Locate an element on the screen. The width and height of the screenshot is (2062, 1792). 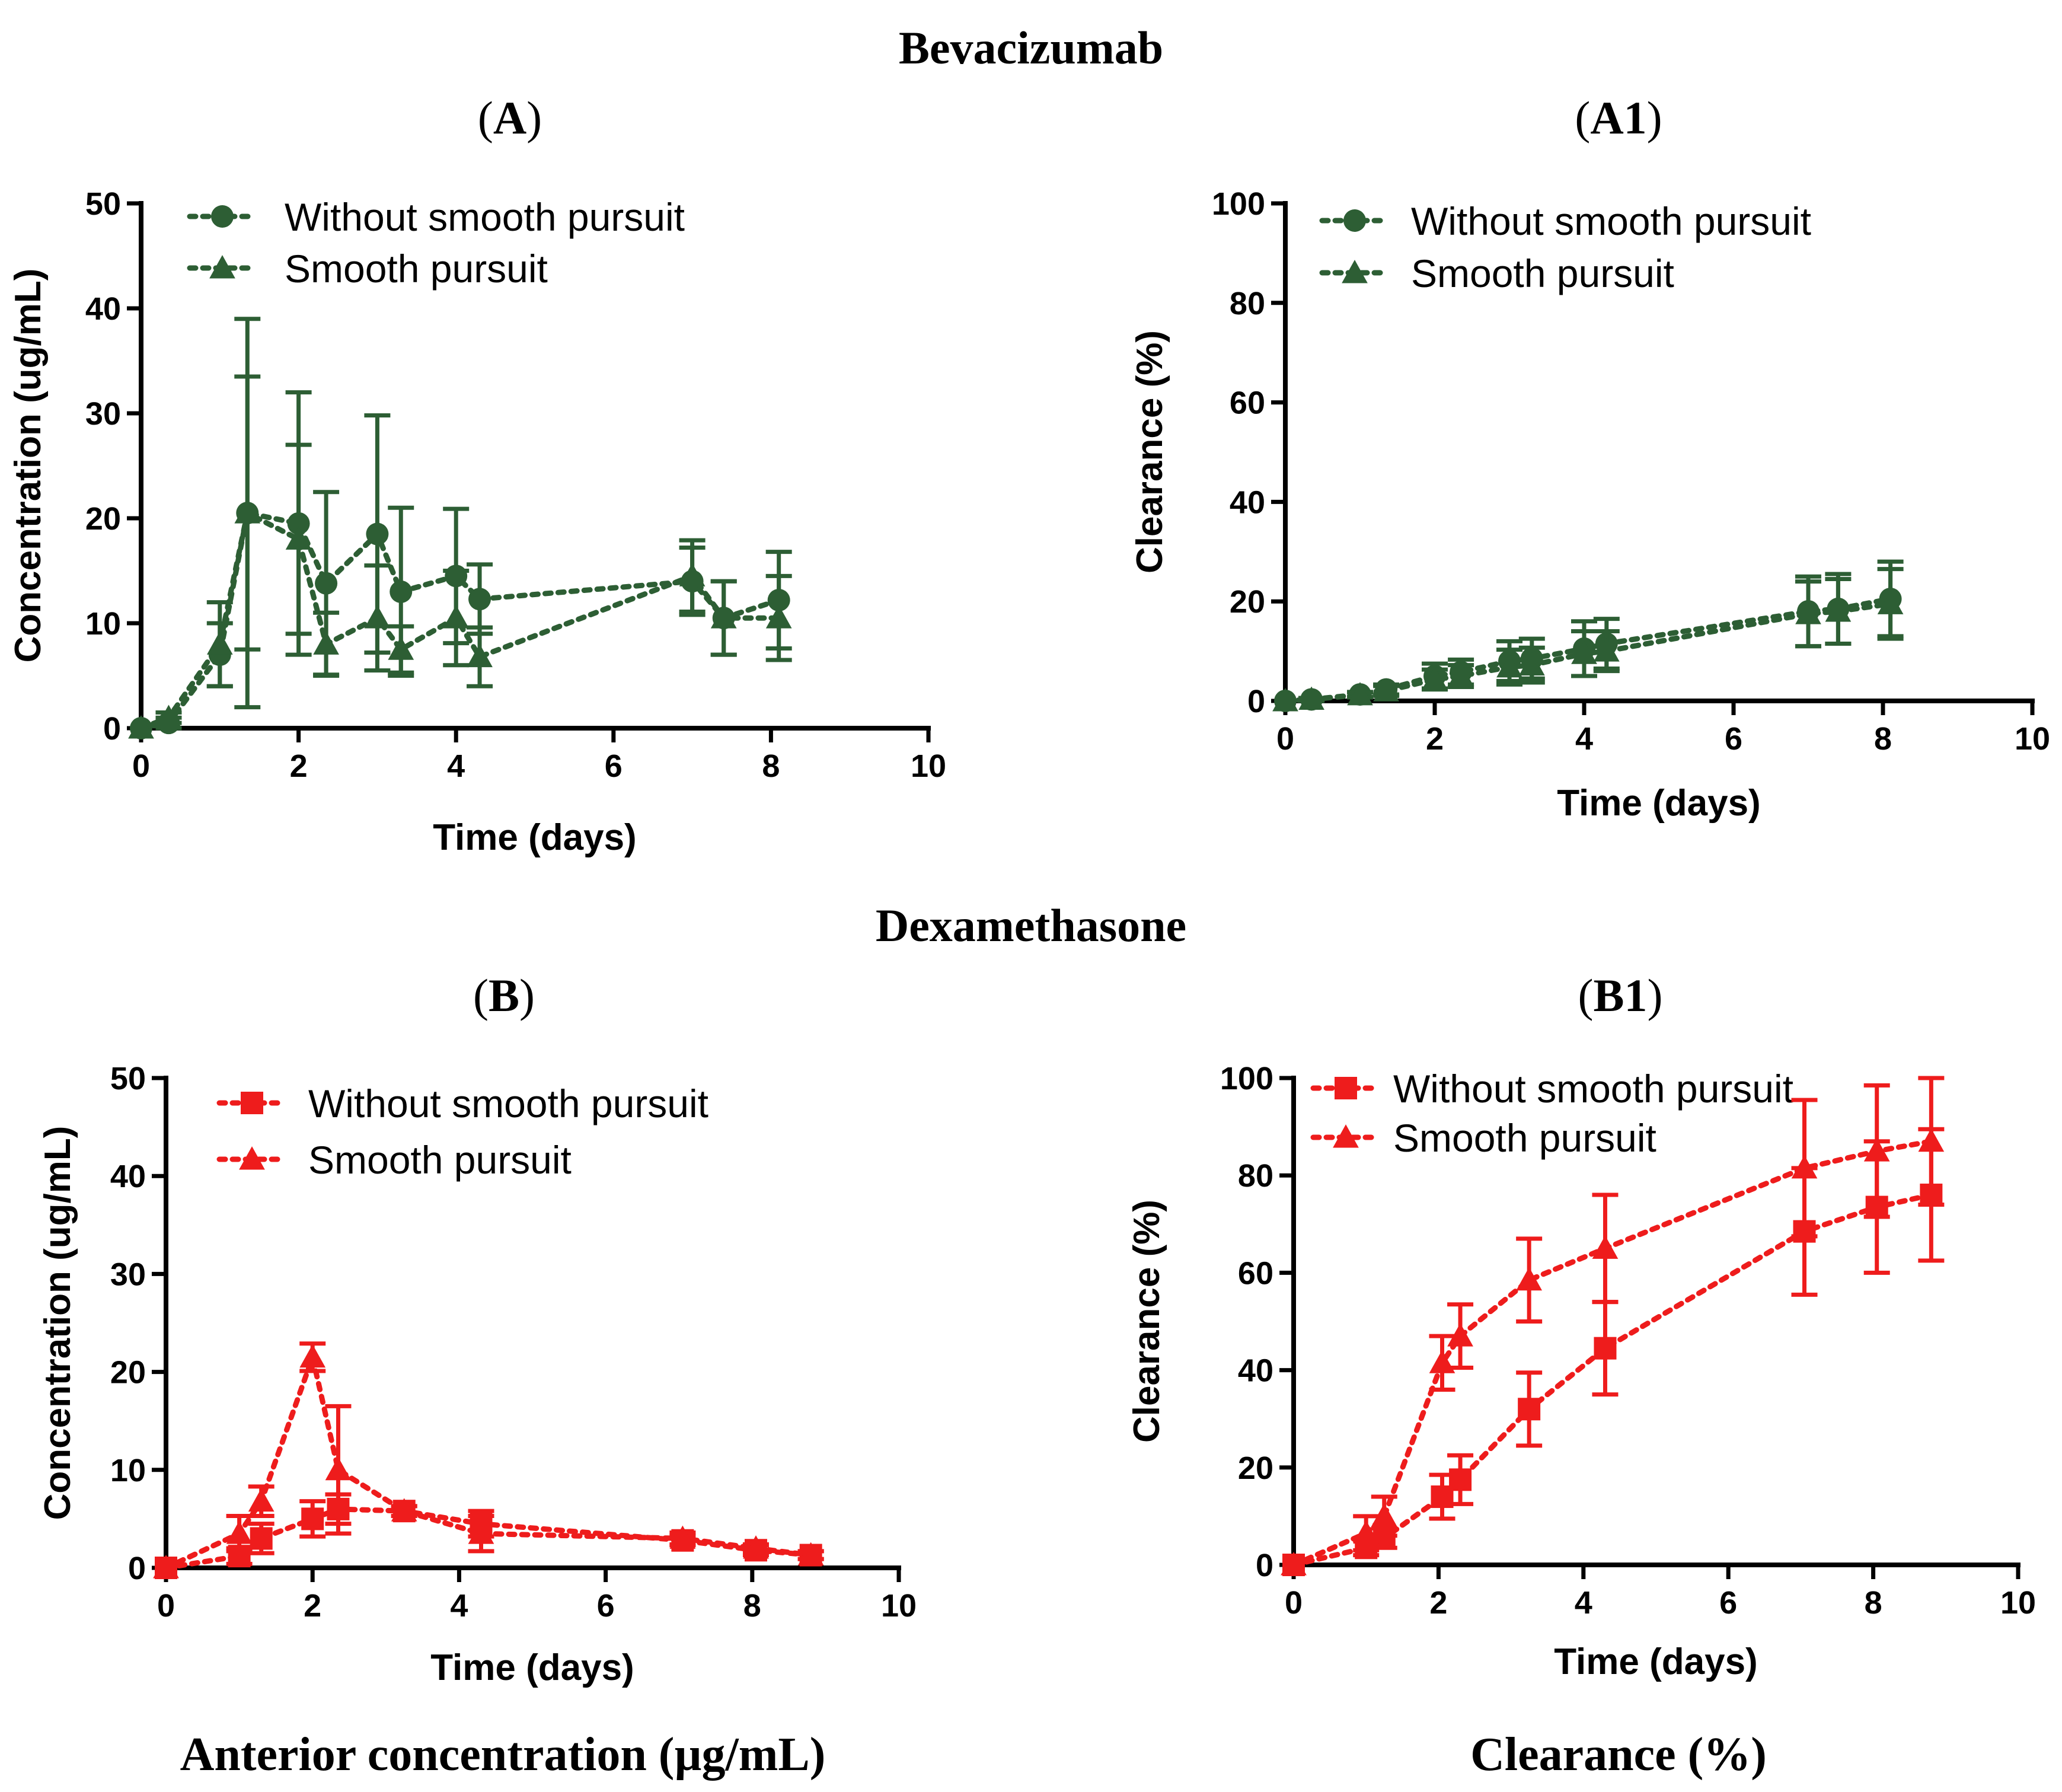
y-tick-label: 100 is located at coordinates (1238, 204).